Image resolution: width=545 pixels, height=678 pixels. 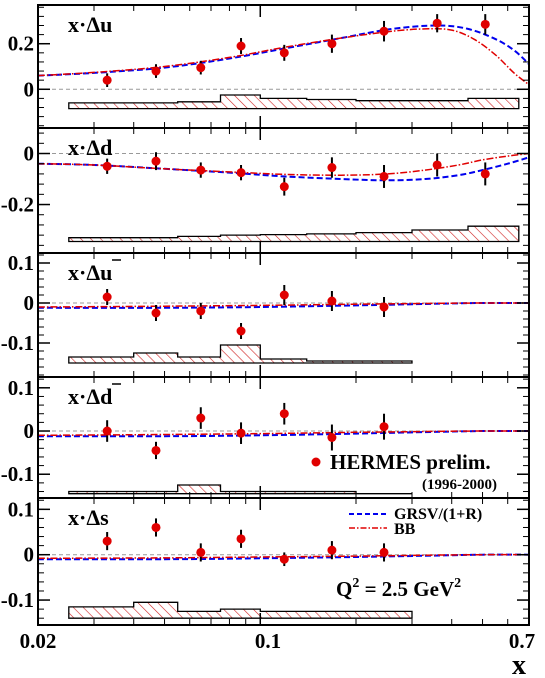 I want to click on q2-annotation: Q2 = 2.5 GeV2, so click(x=398, y=588).